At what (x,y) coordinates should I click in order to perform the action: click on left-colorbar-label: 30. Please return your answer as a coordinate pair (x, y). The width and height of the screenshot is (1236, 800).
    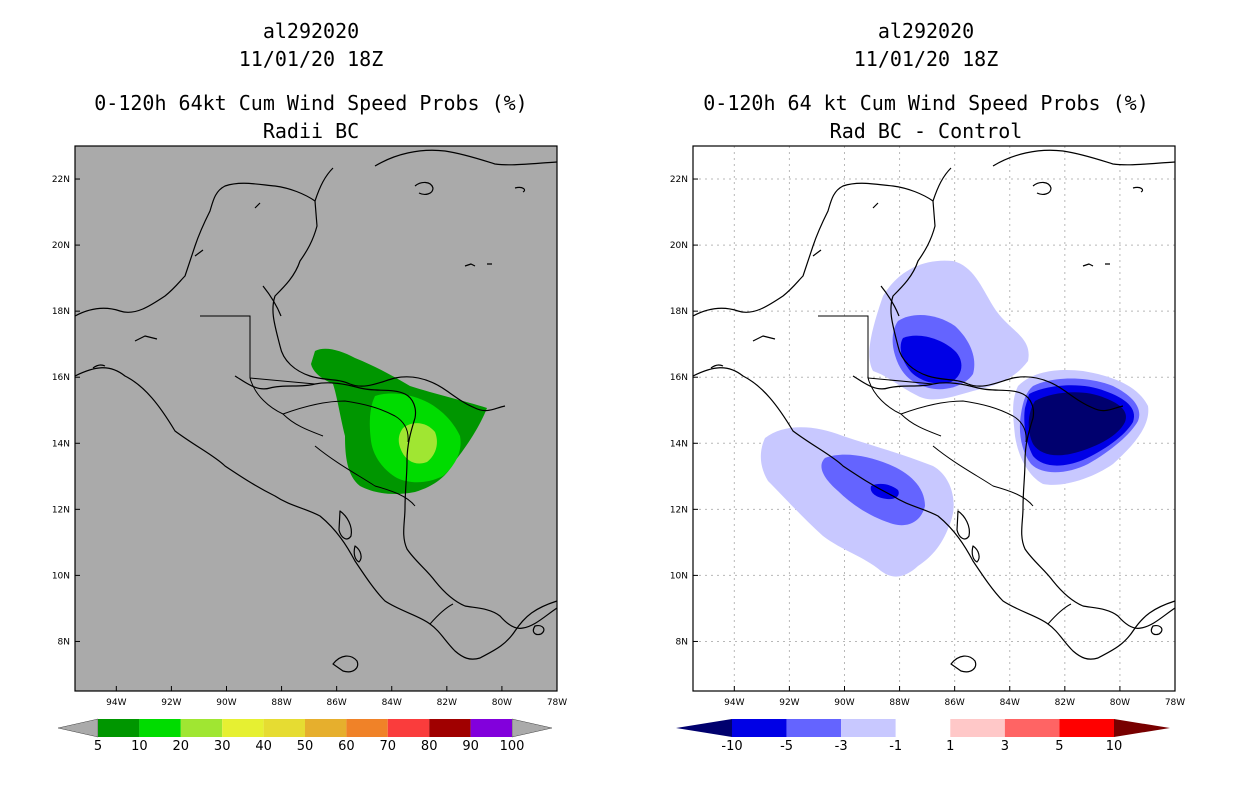
    Looking at the image, I should click on (222, 746).